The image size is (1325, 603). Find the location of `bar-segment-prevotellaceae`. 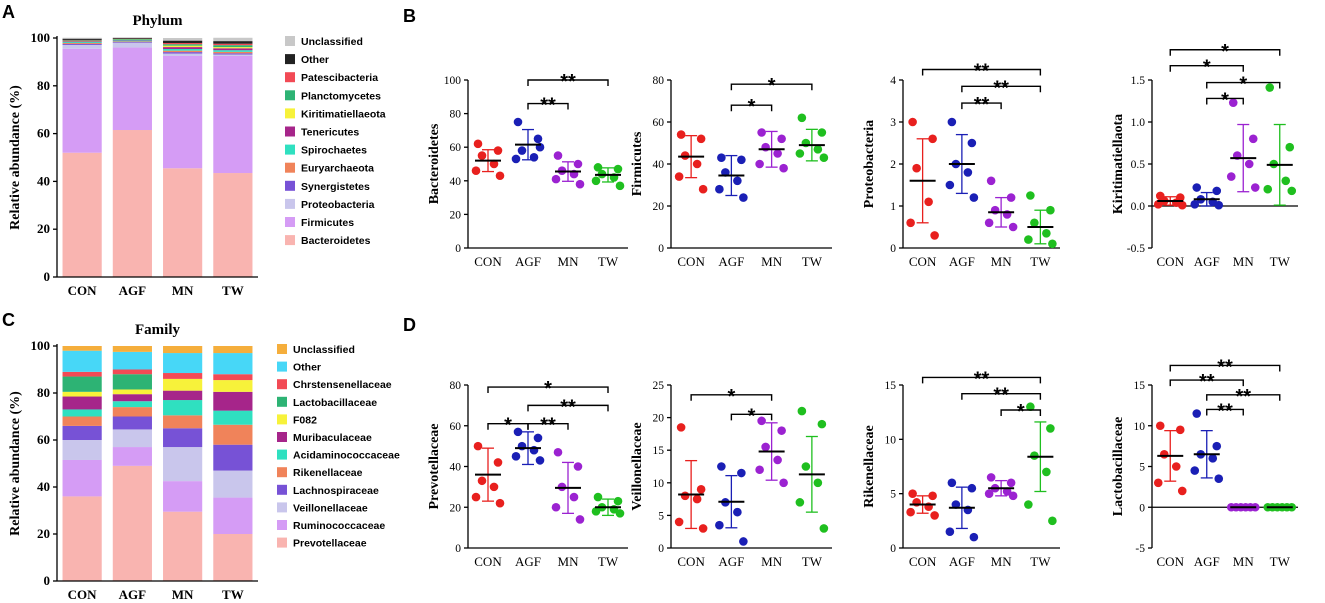

bar-segment-prevotellaceae is located at coordinates (183, 546).